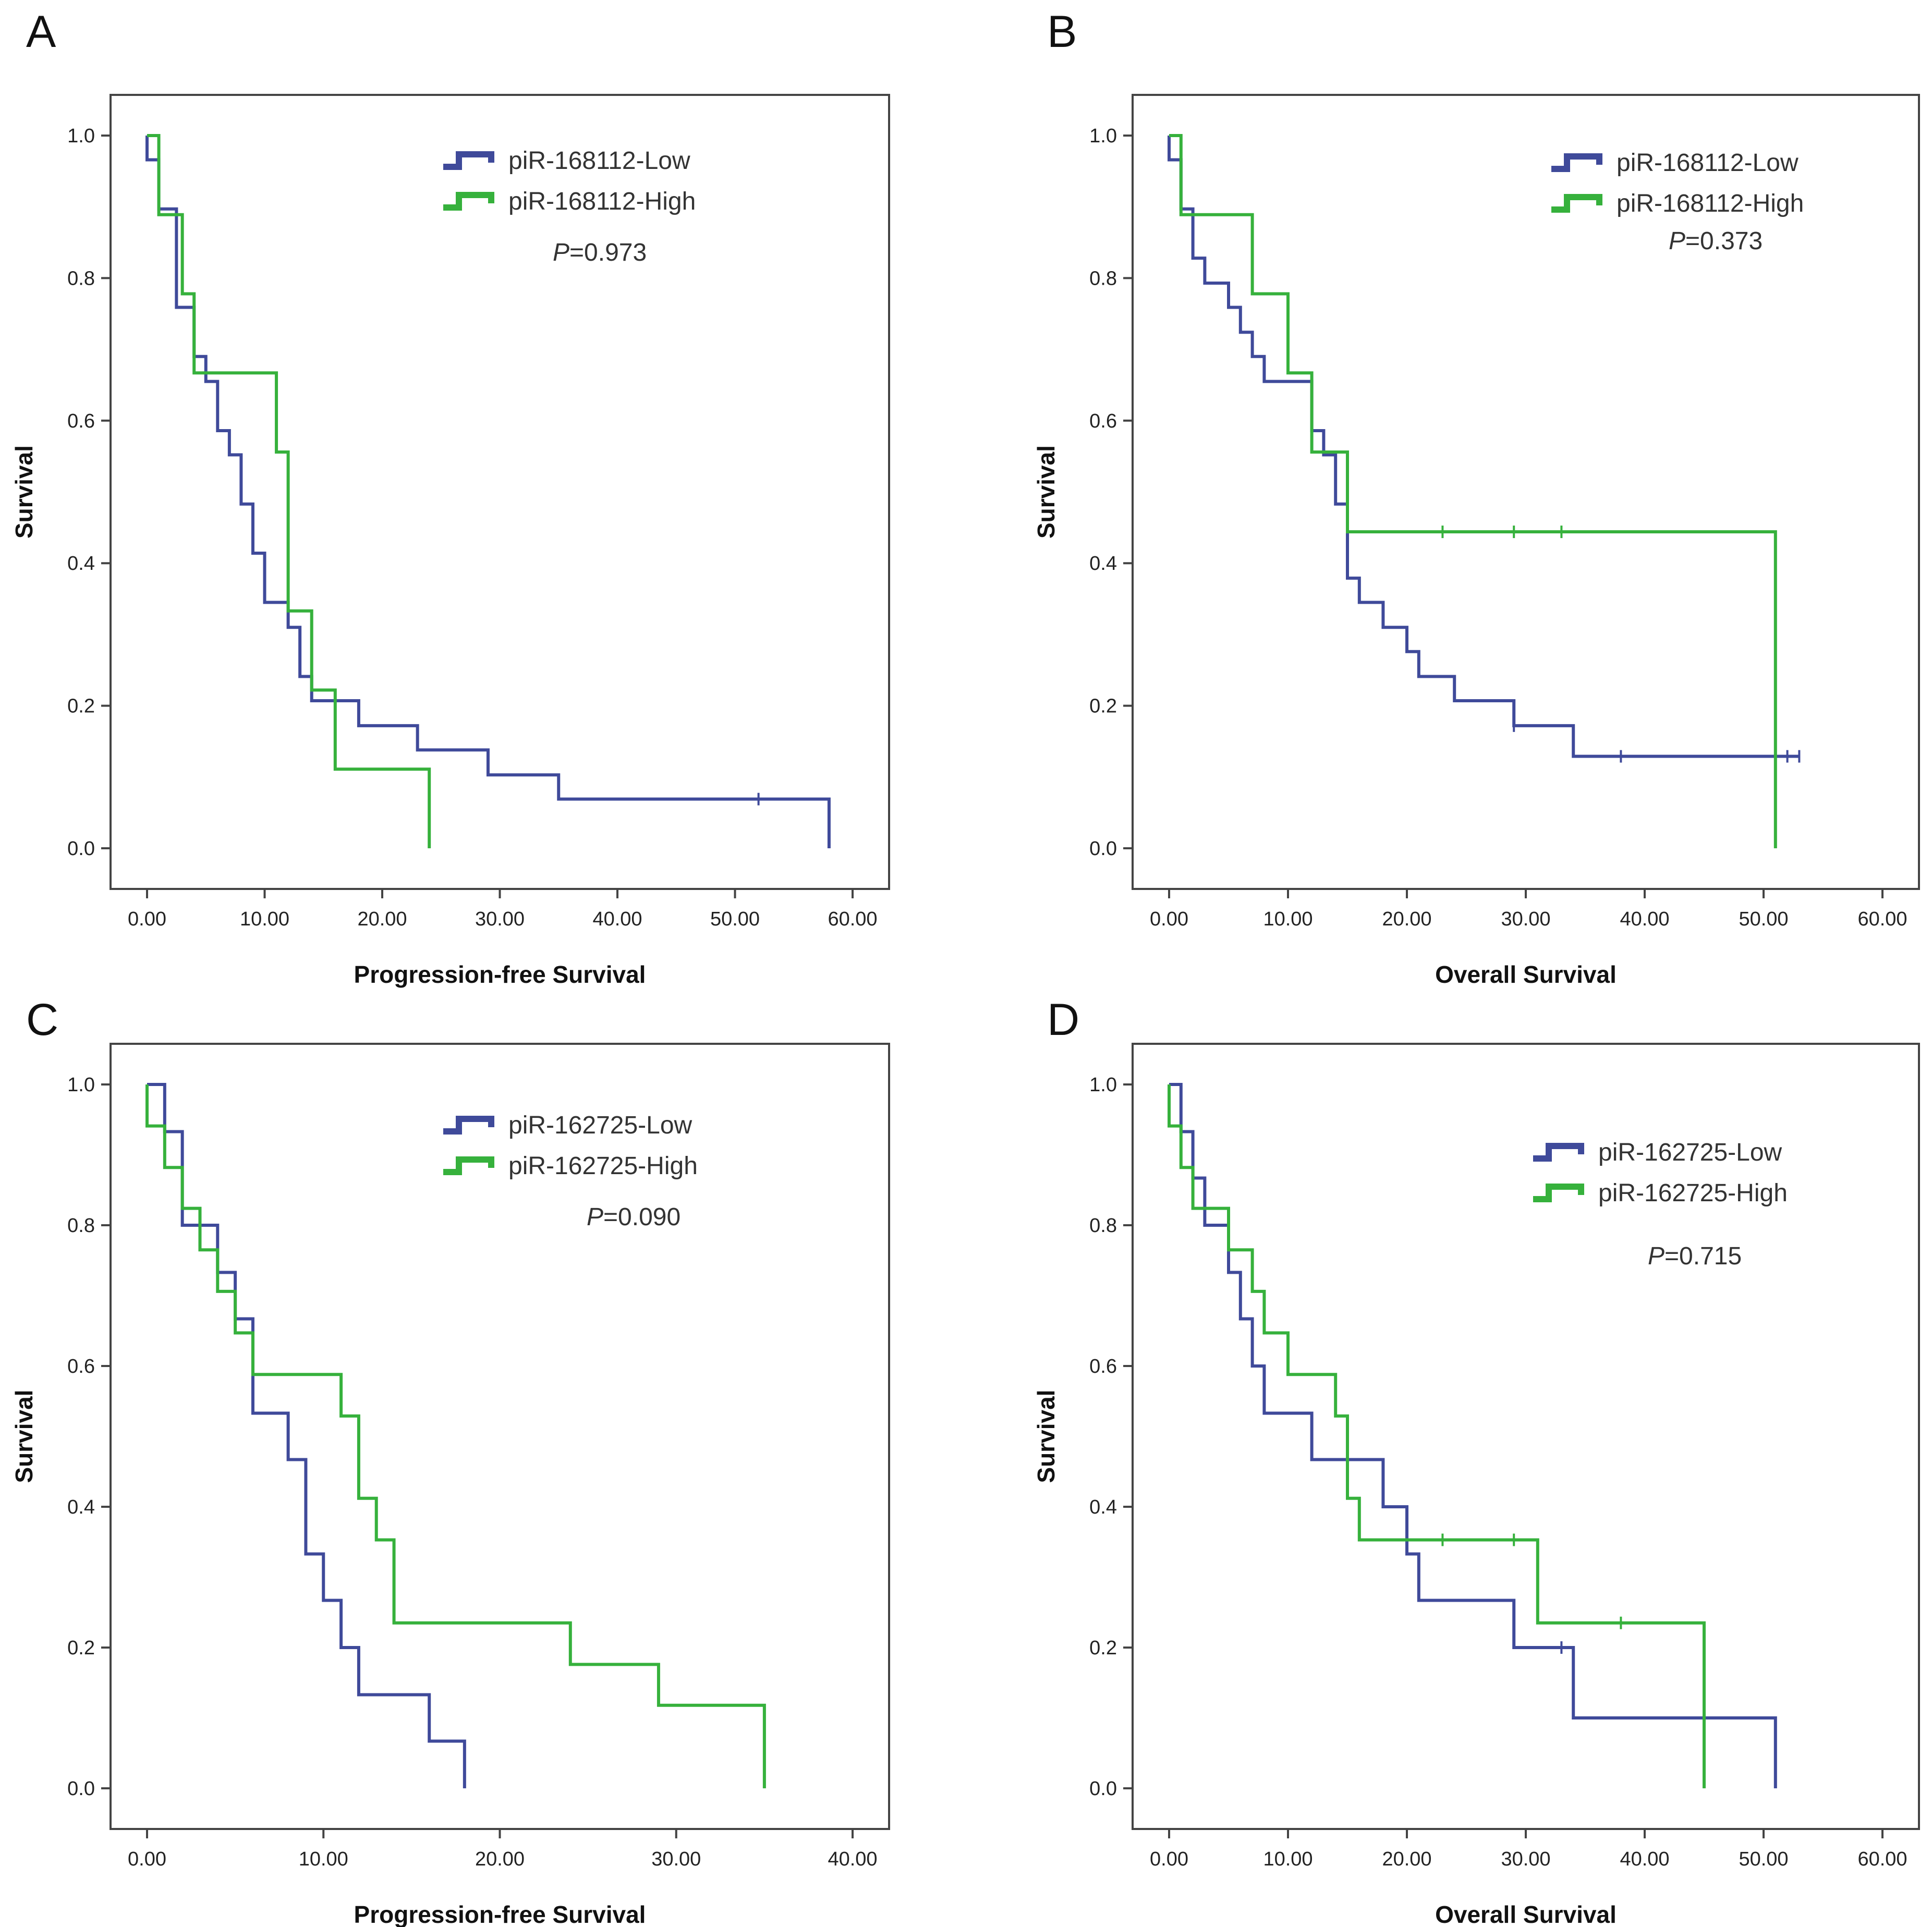  What do you see at coordinates (608, 252) in the screenshot?
I see `p-value-number: =0.973` at bounding box center [608, 252].